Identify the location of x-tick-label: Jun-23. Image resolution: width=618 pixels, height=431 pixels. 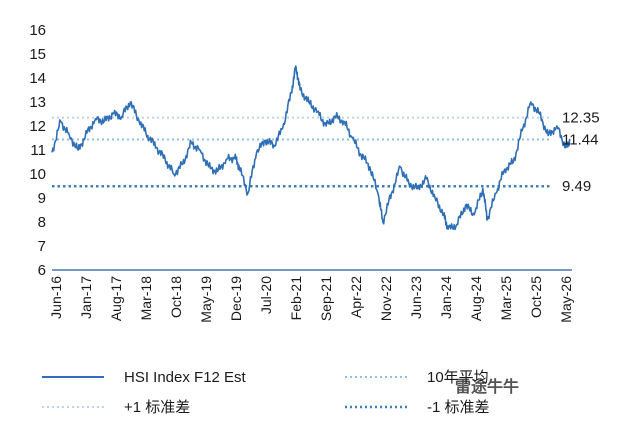
(416, 297).